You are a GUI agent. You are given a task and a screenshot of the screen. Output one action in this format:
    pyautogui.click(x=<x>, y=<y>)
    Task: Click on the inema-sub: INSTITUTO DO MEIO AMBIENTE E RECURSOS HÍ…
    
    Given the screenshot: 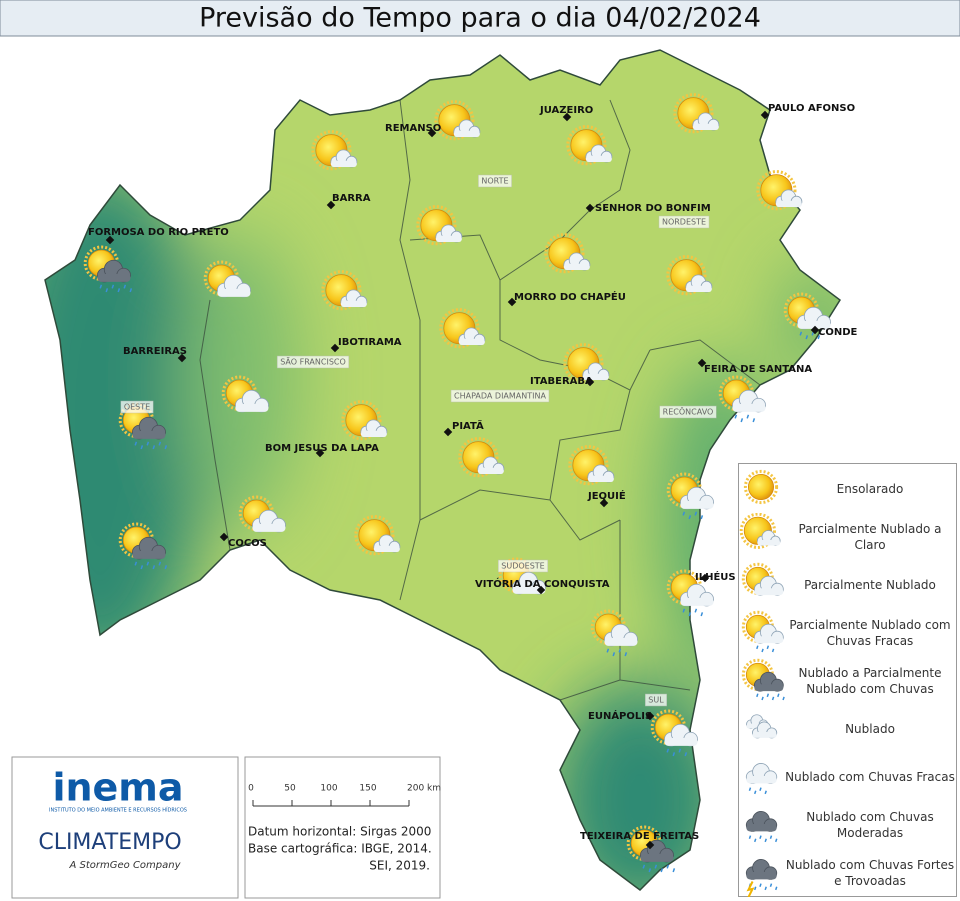 What is the action you would take?
    pyautogui.click(x=118, y=810)
    